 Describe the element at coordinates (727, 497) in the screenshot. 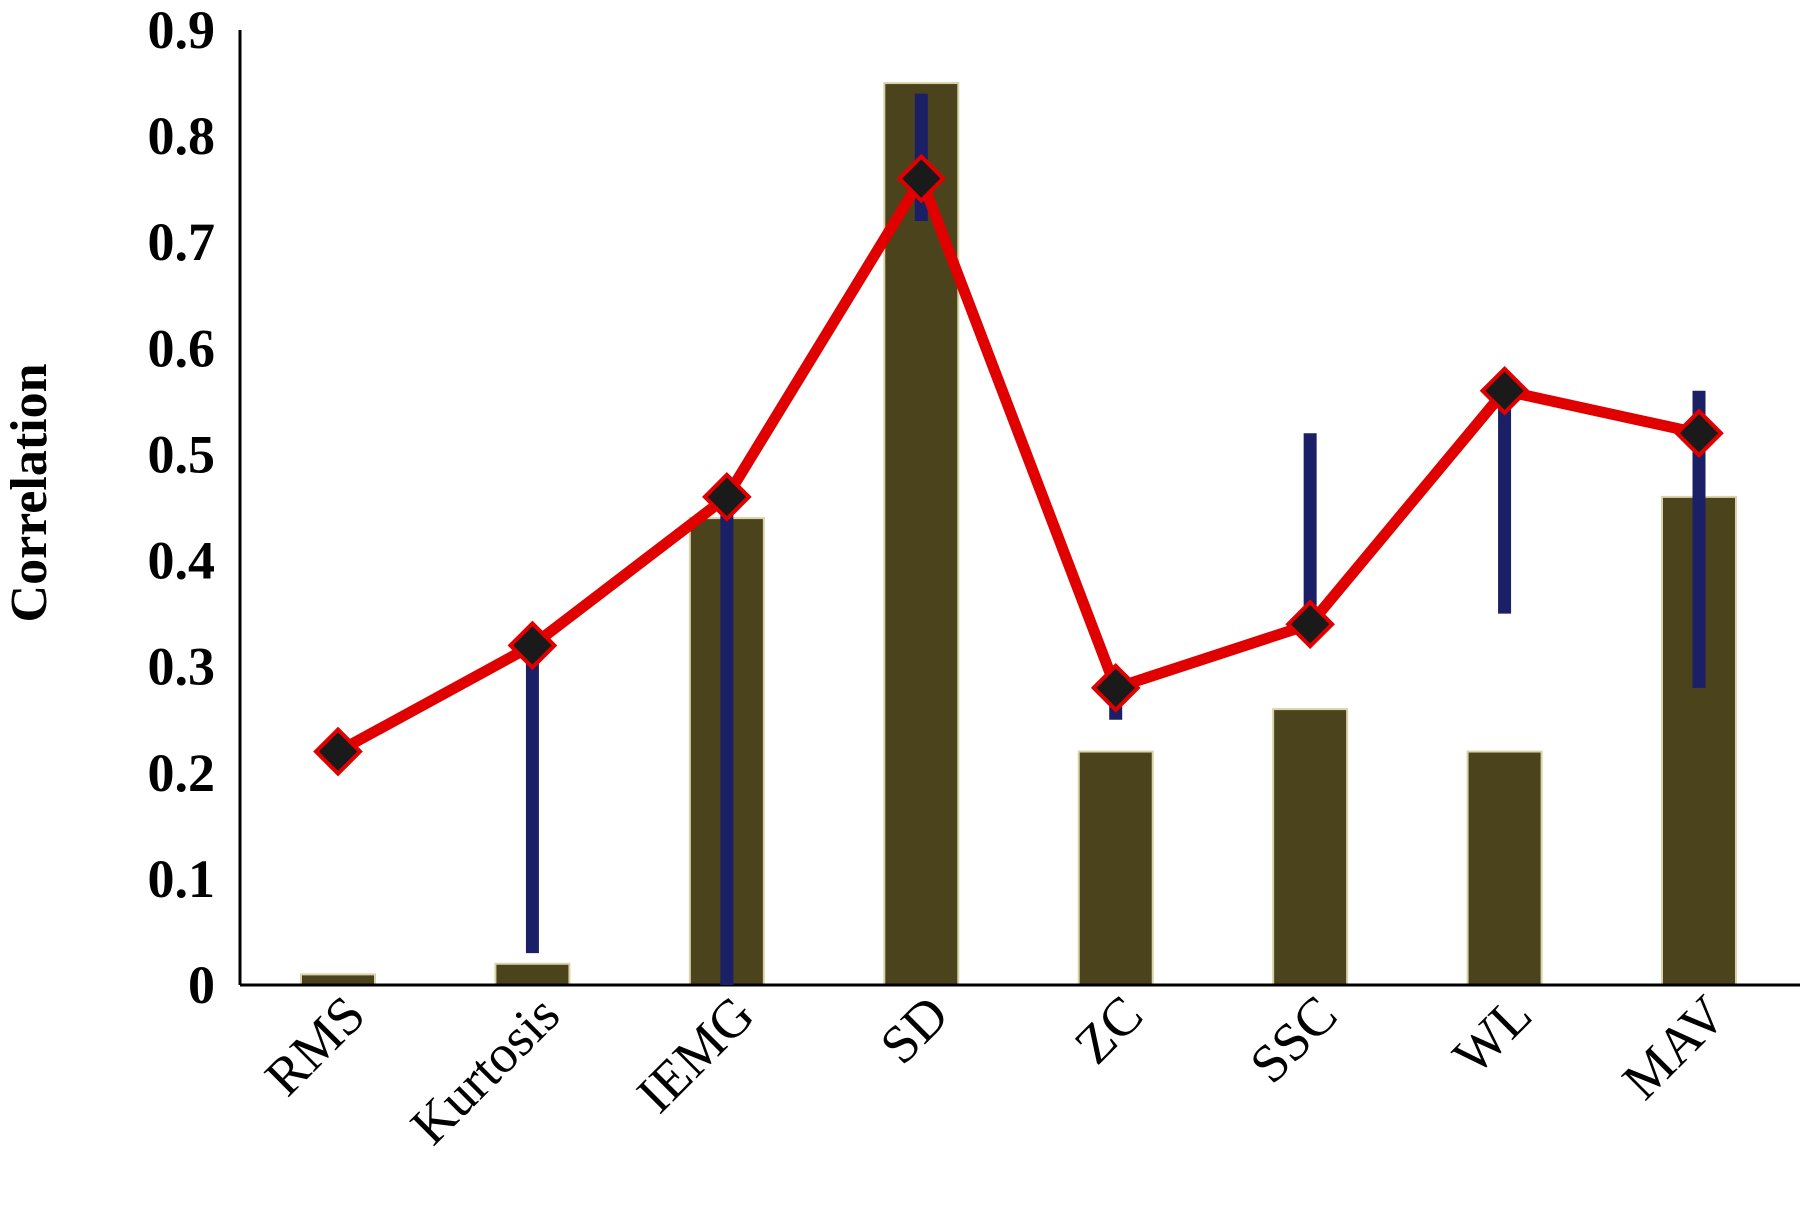

I see `marker-iemg` at that location.